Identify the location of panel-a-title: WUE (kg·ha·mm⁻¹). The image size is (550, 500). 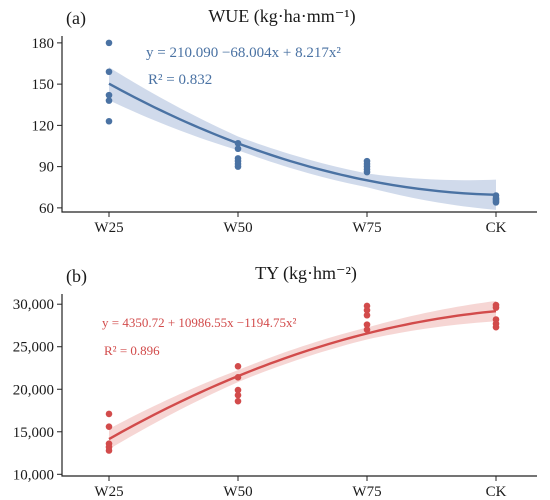
(281, 16).